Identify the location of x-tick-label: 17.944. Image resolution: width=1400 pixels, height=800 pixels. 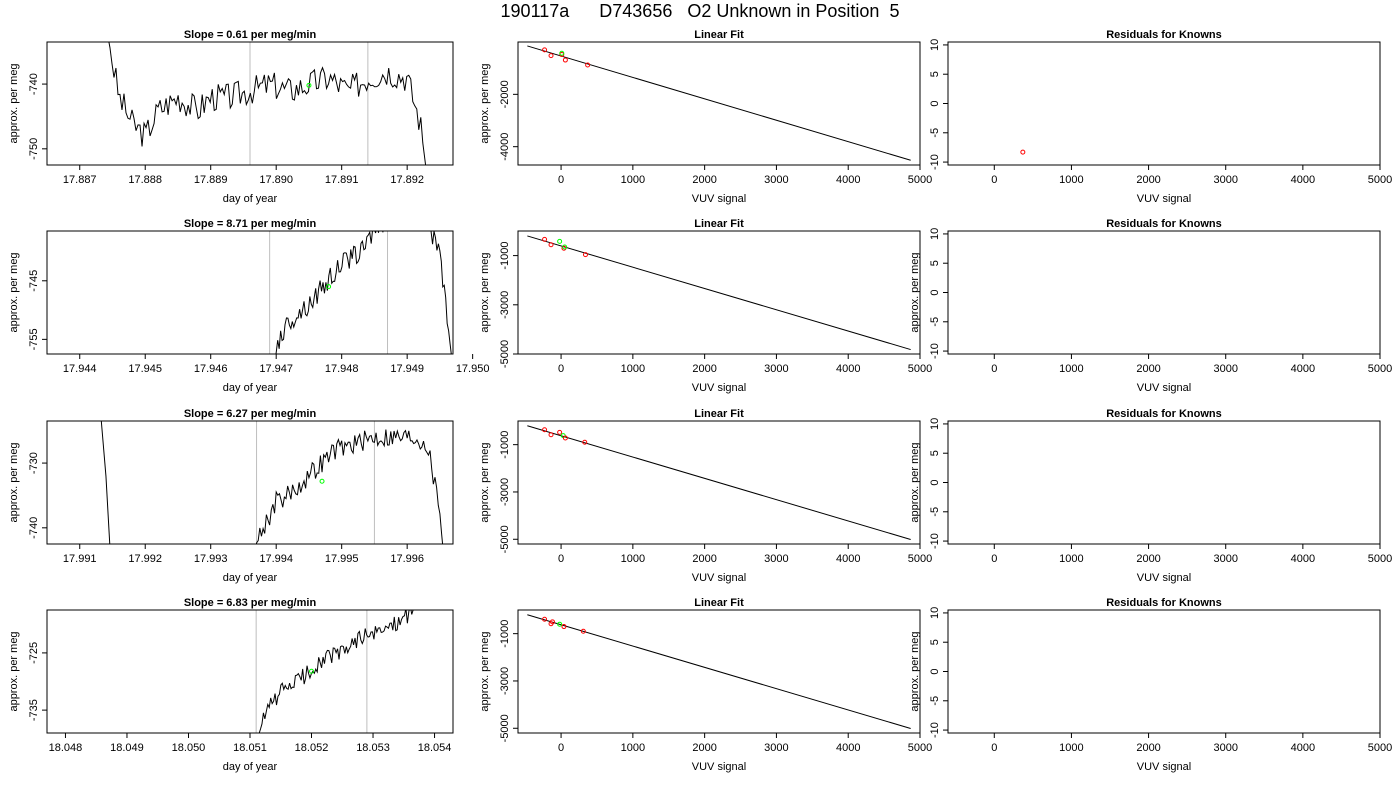
(80, 369).